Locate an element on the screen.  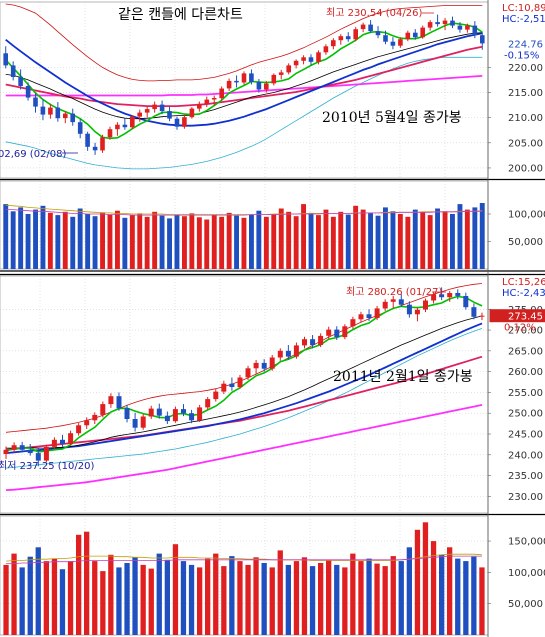
ma60-line is located at coordinates (244, 79).